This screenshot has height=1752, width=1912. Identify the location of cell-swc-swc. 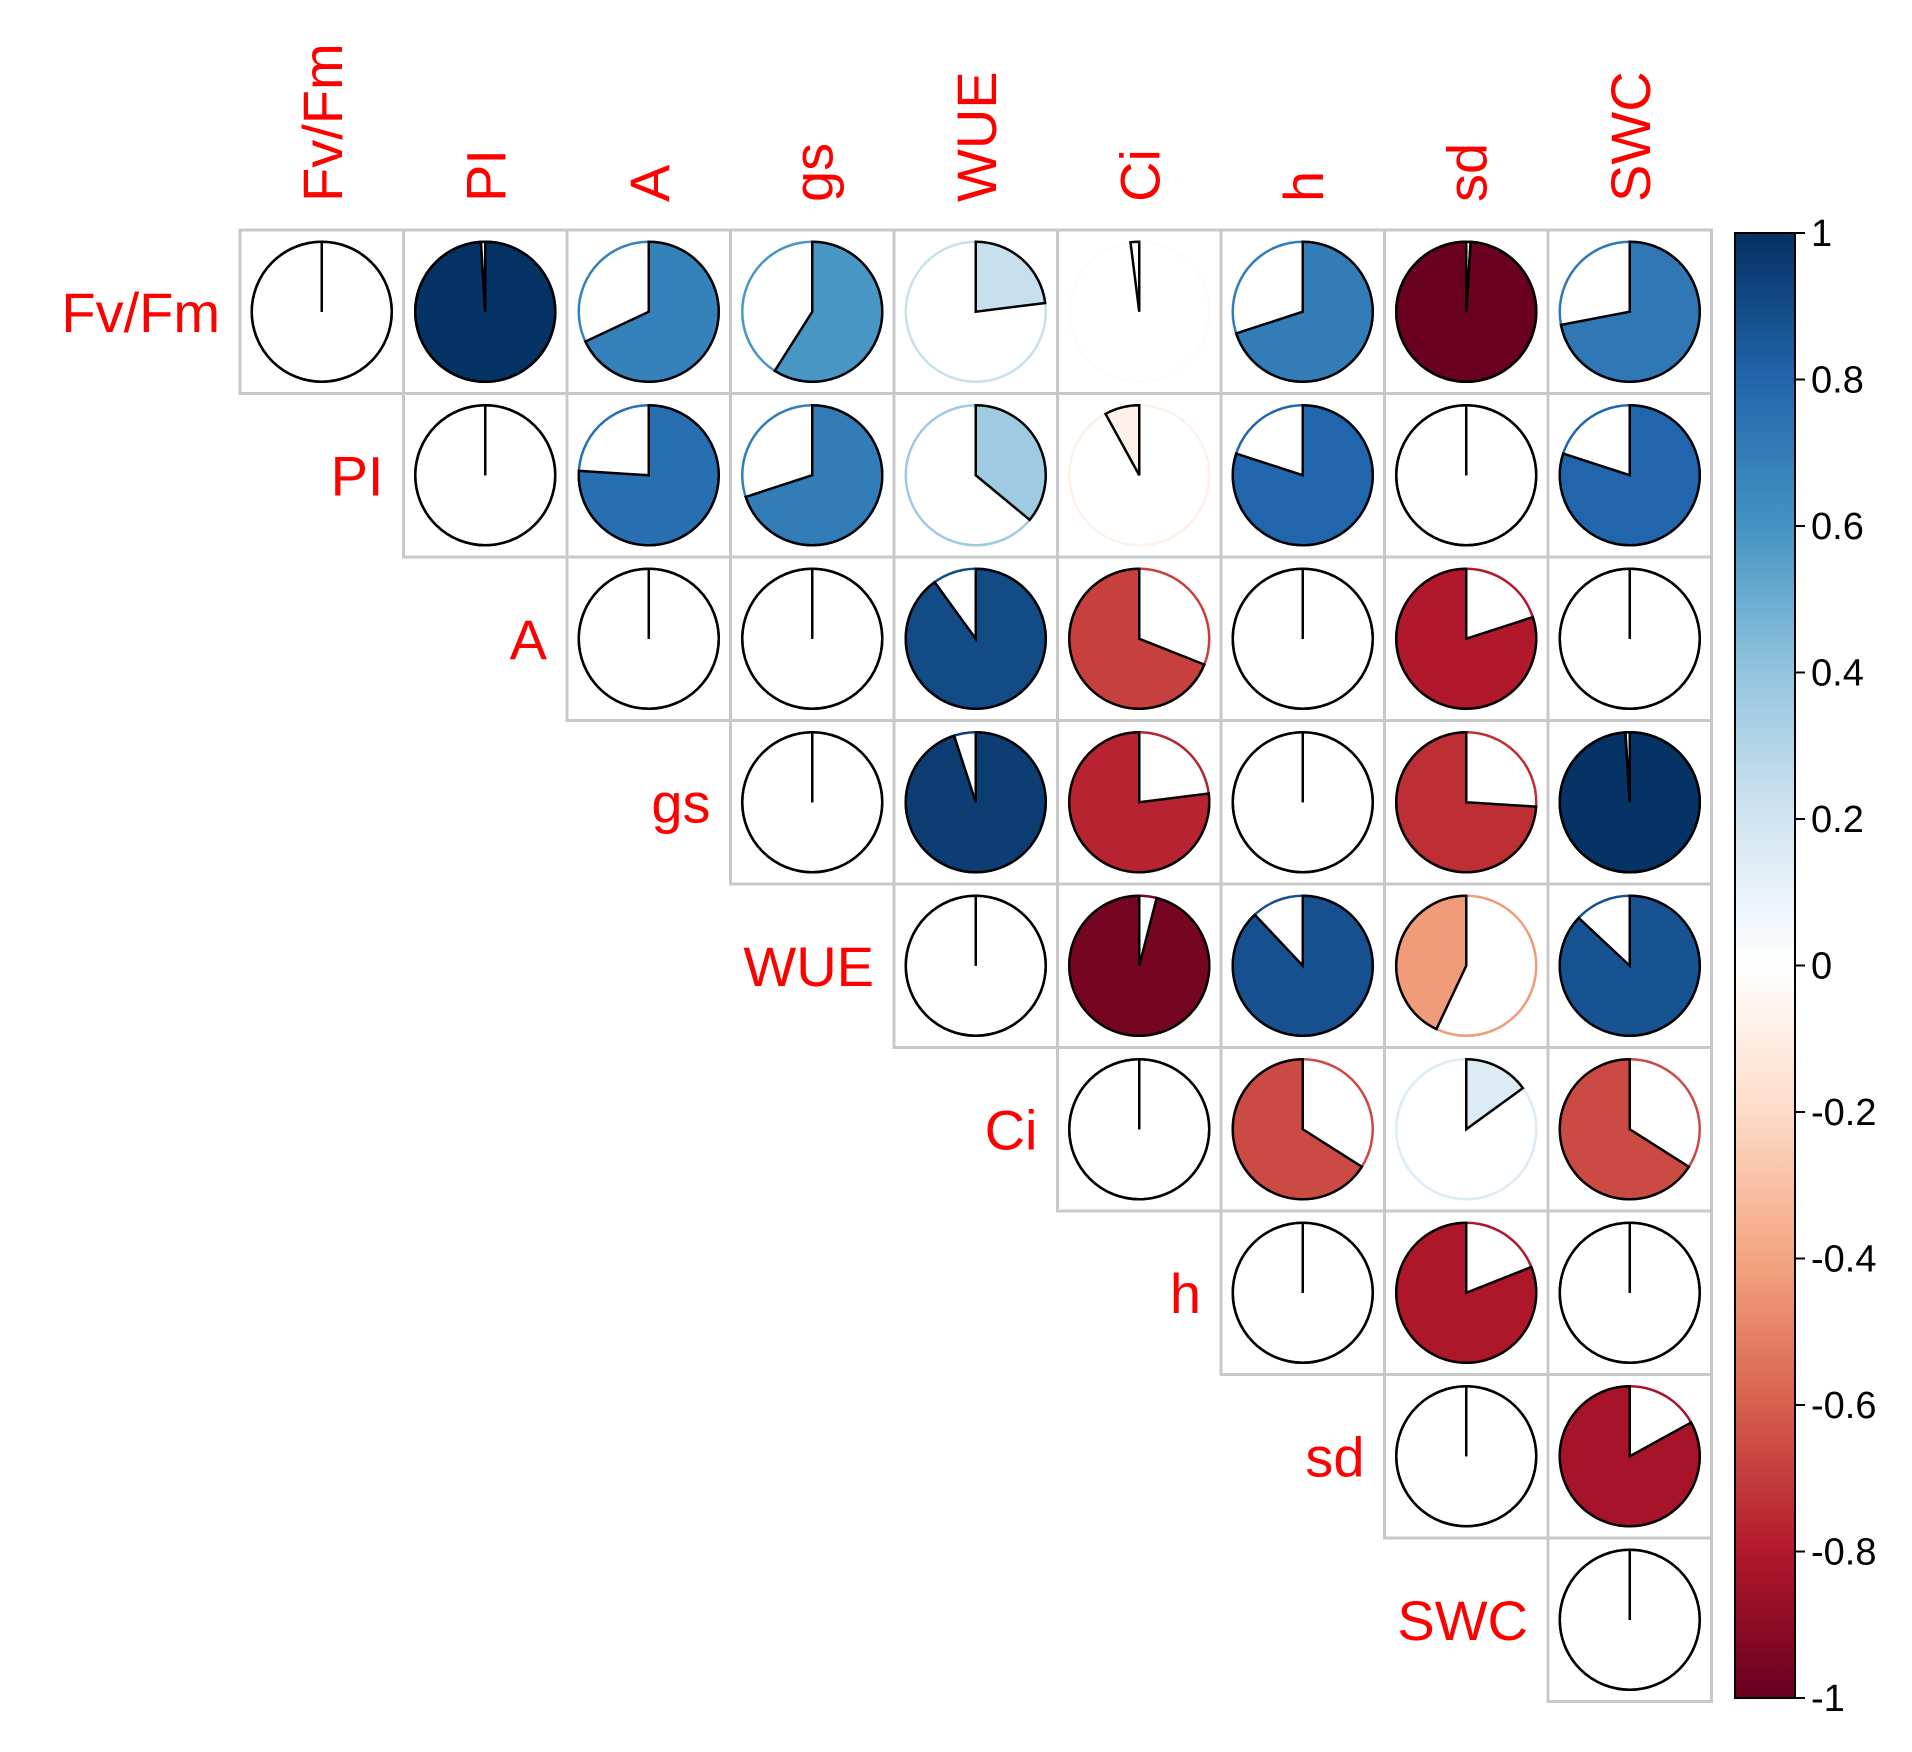
(1629, 1619).